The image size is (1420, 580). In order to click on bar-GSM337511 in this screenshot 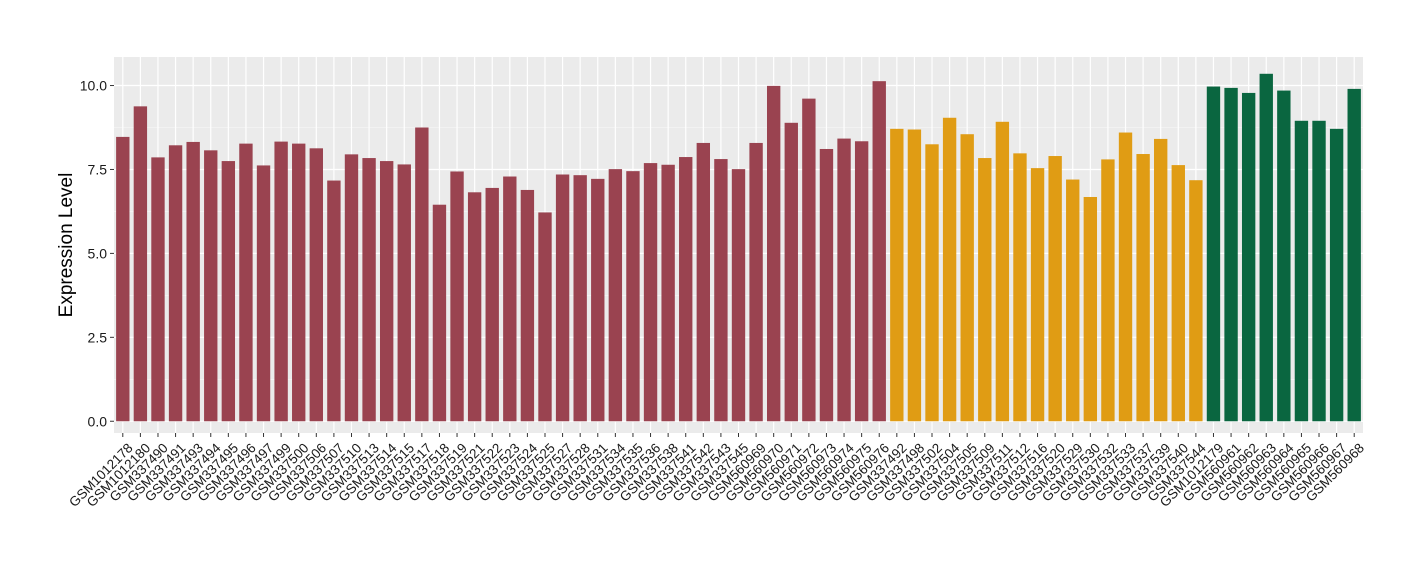, I will do `click(1002, 271)`.